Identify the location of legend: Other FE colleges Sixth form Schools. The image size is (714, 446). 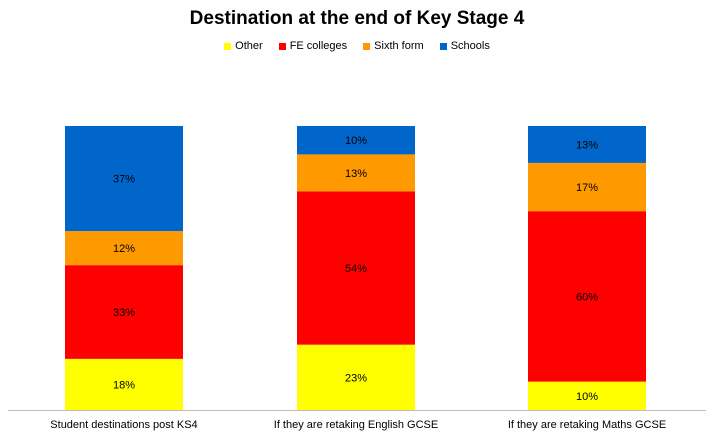
(357, 46).